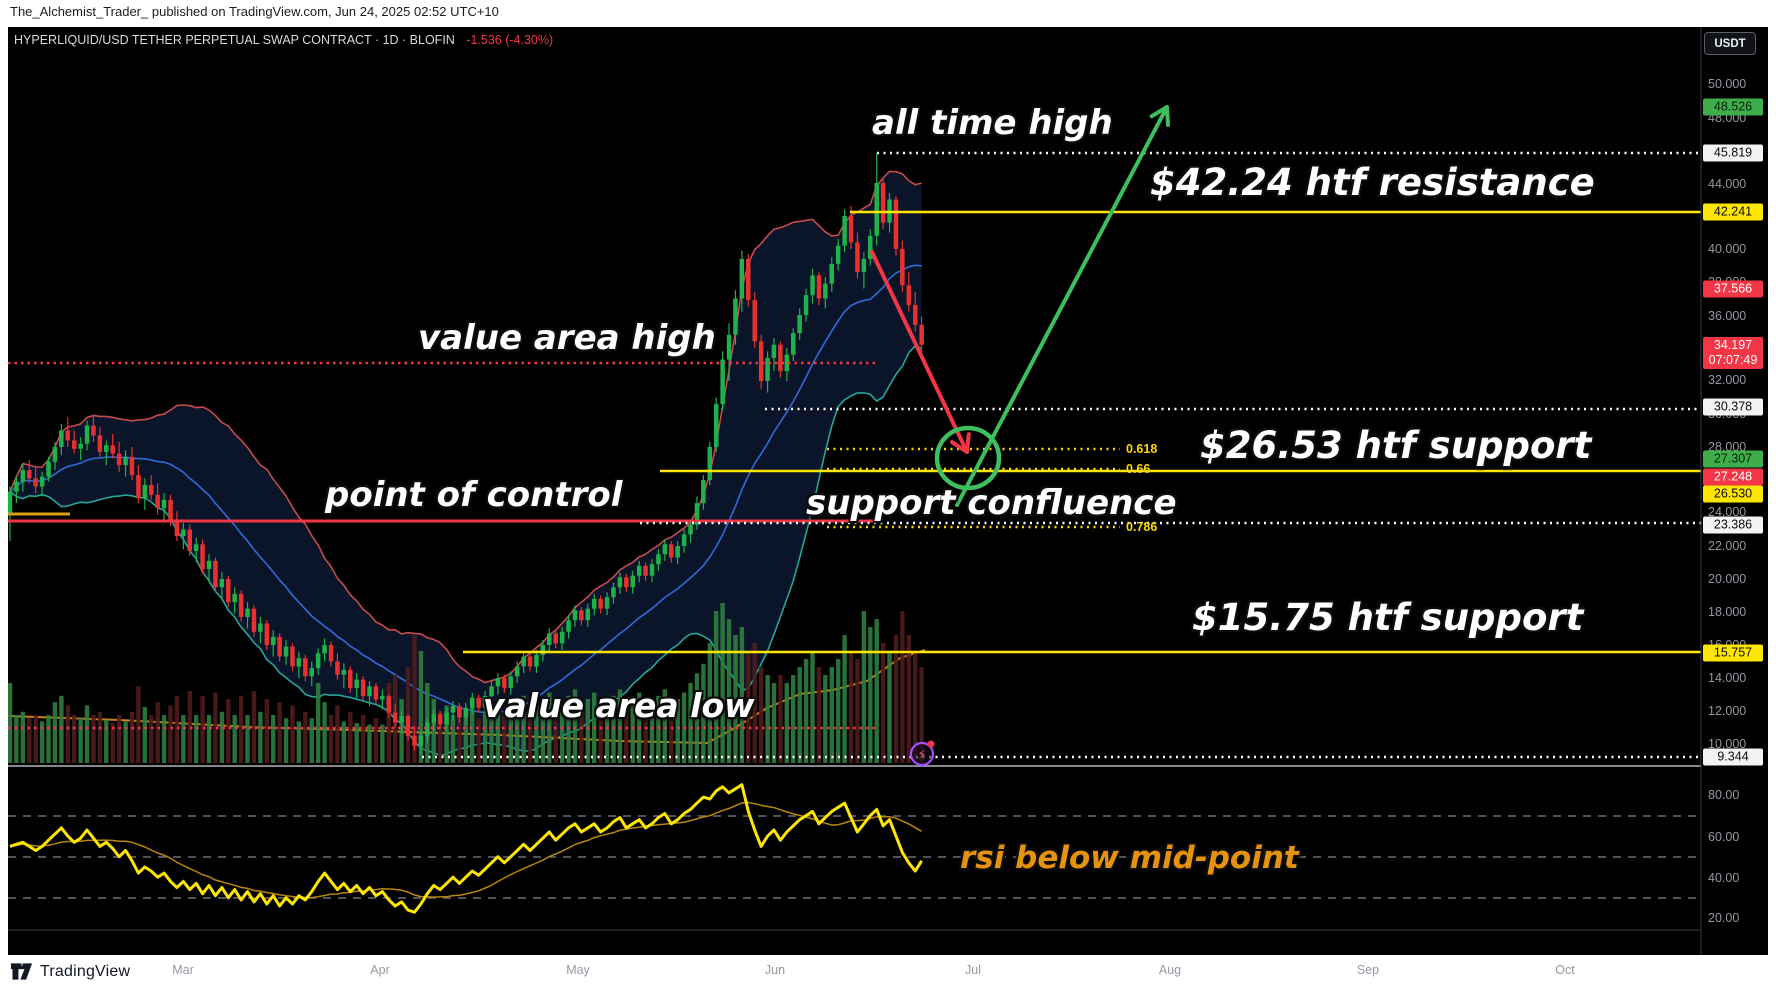  I want to click on green-up-arrow-shaft, so click(1062, 306).